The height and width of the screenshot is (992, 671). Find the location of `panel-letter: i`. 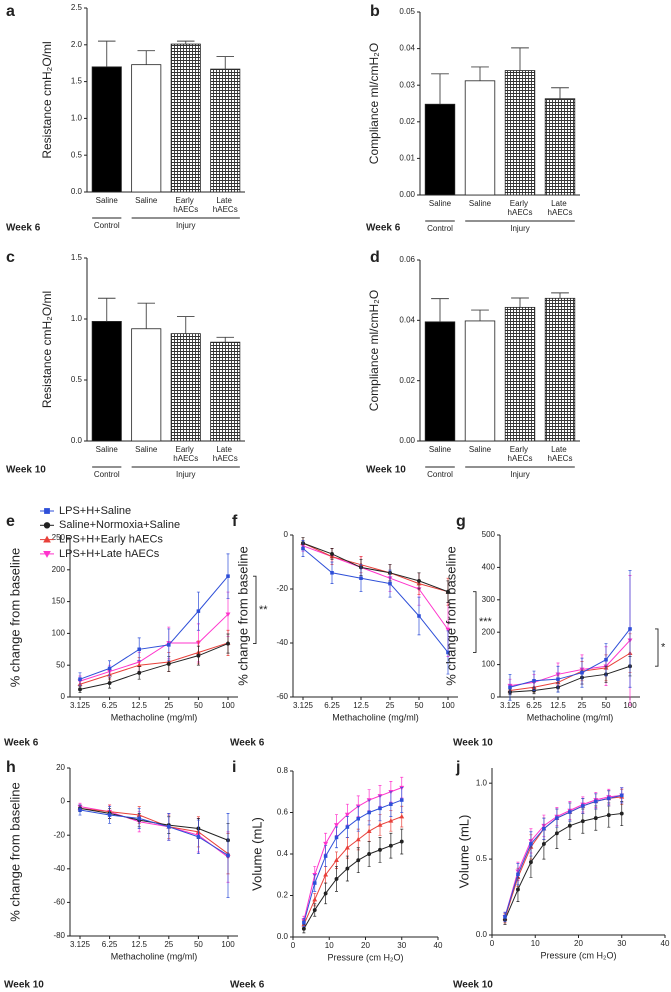

panel-letter: i is located at coordinates (234, 767).